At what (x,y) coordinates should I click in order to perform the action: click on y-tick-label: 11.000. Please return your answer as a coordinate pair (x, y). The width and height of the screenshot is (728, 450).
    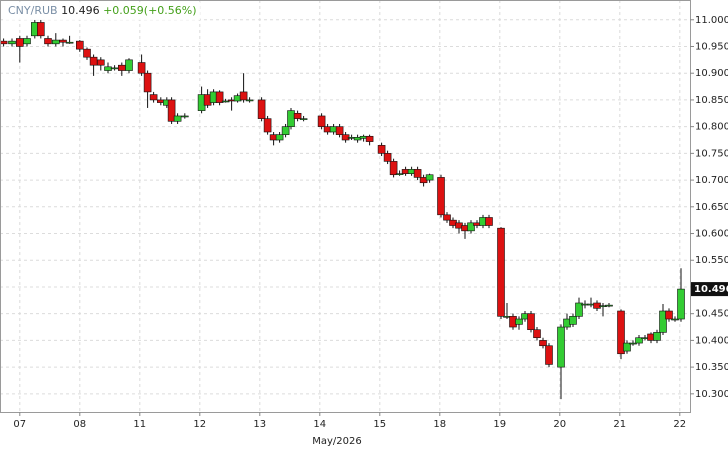
    Looking at the image, I should click on (711, 20).